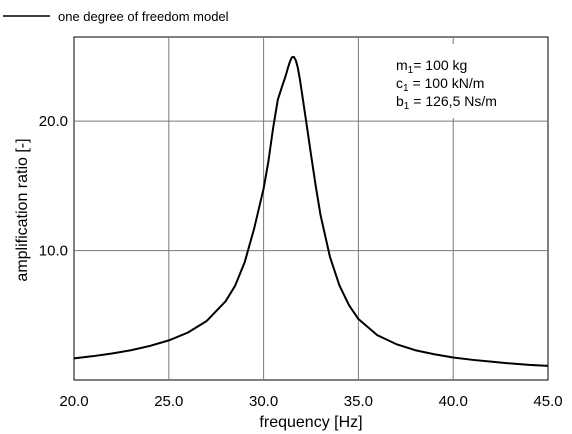 This screenshot has width=572, height=434. I want to click on x-tick-label: 45.0, so click(547, 401).